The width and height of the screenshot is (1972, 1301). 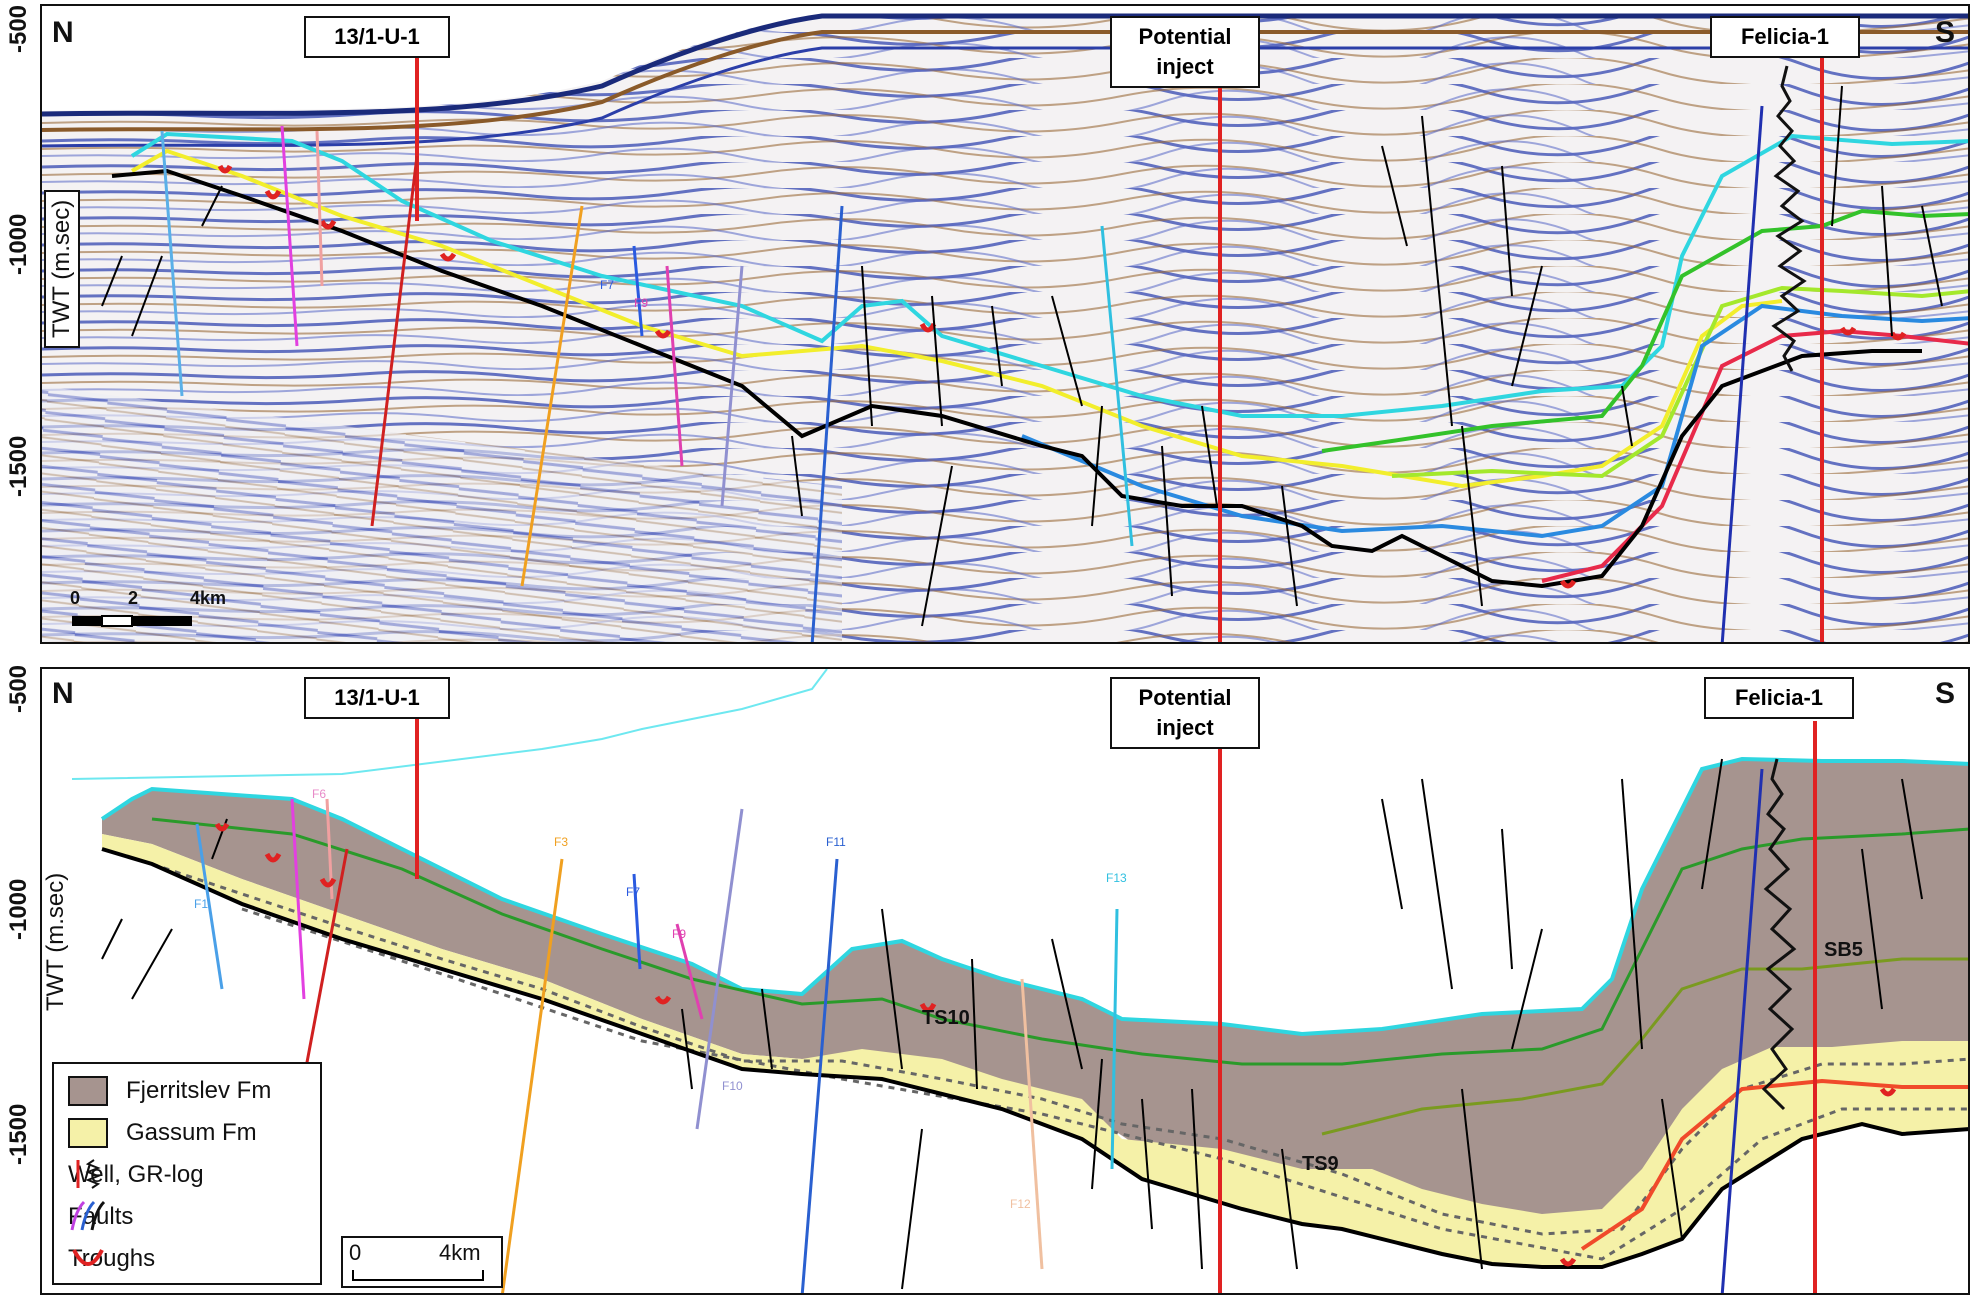 I want to click on scale-bar-line, so click(x=418, y=1275).